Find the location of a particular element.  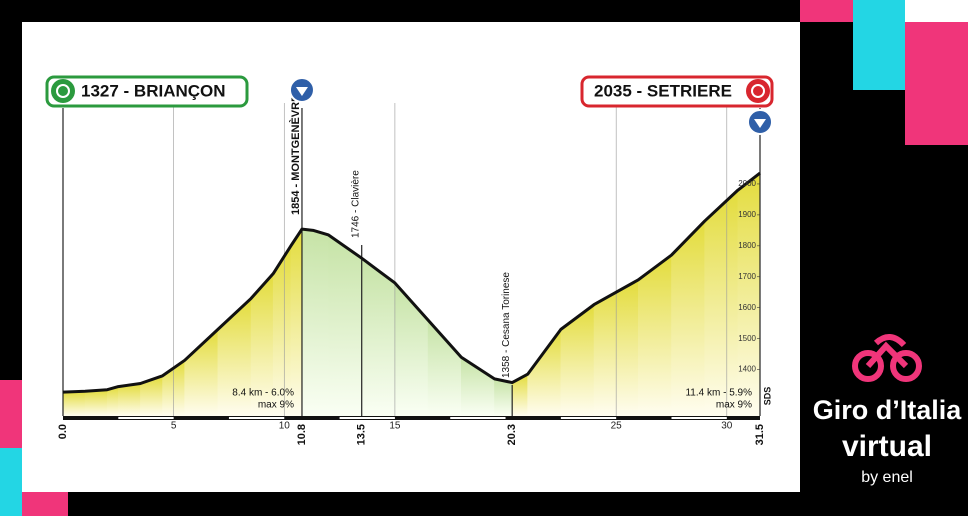

brand-name: Giro d’Italia is located at coordinates (888, 410).